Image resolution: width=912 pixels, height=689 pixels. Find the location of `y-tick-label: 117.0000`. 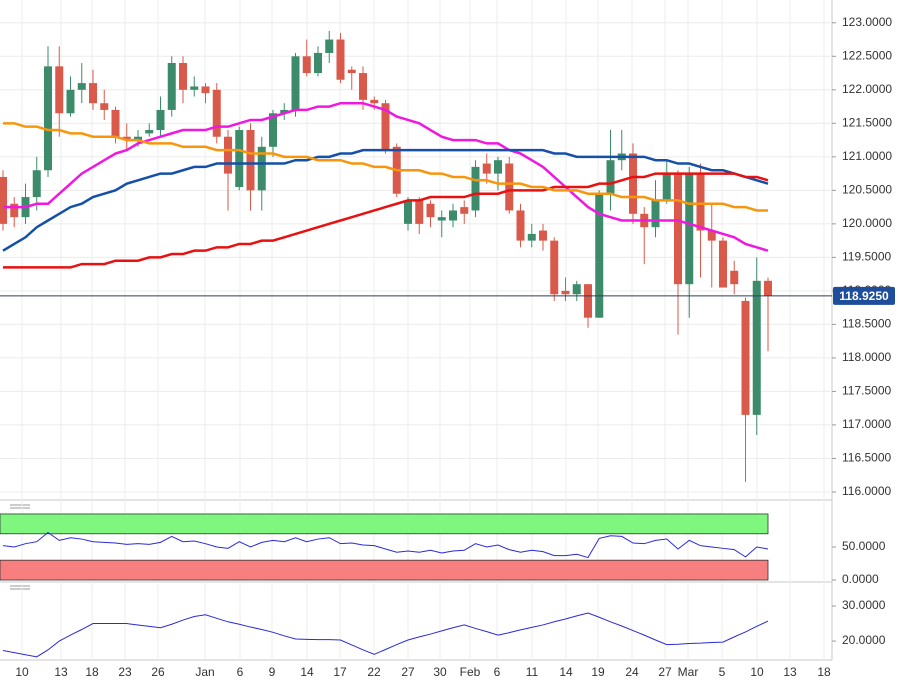

y-tick-label: 117.0000 is located at coordinates (866, 424).